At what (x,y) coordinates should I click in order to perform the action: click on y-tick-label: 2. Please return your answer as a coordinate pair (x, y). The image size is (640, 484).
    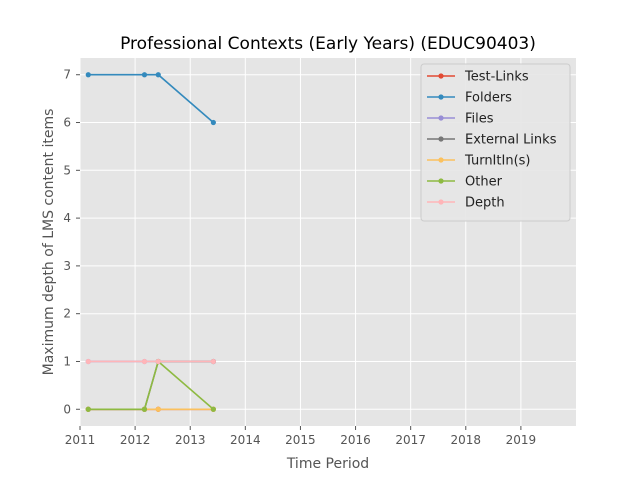
    Looking at the image, I should click on (67, 314).